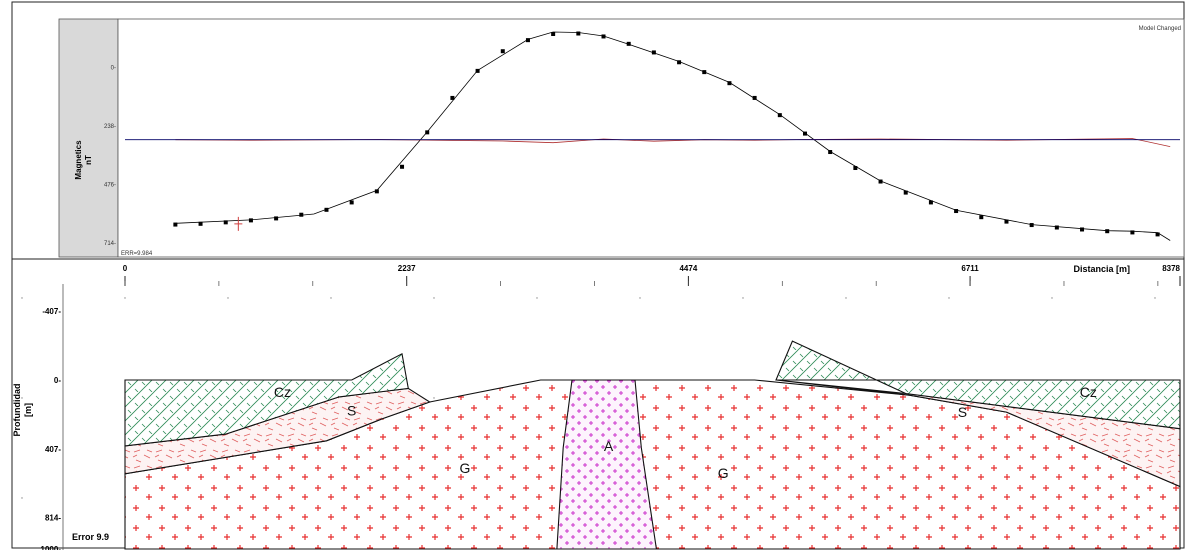 The image size is (1185, 555). I want to click on depth-tick-label: 0-, so click(57, 380).